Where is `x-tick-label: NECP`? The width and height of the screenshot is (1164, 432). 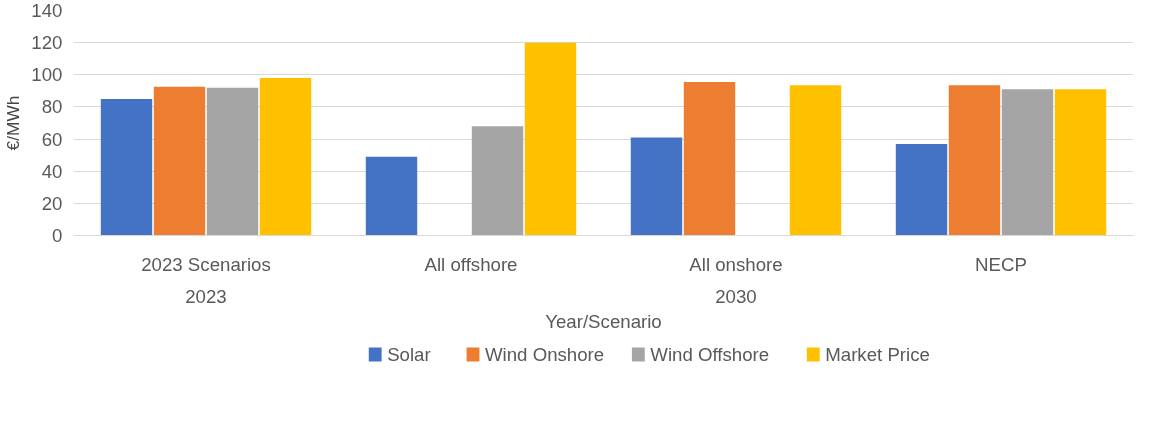
x-tick-label: NECP is located at coordinates (1001, 264).